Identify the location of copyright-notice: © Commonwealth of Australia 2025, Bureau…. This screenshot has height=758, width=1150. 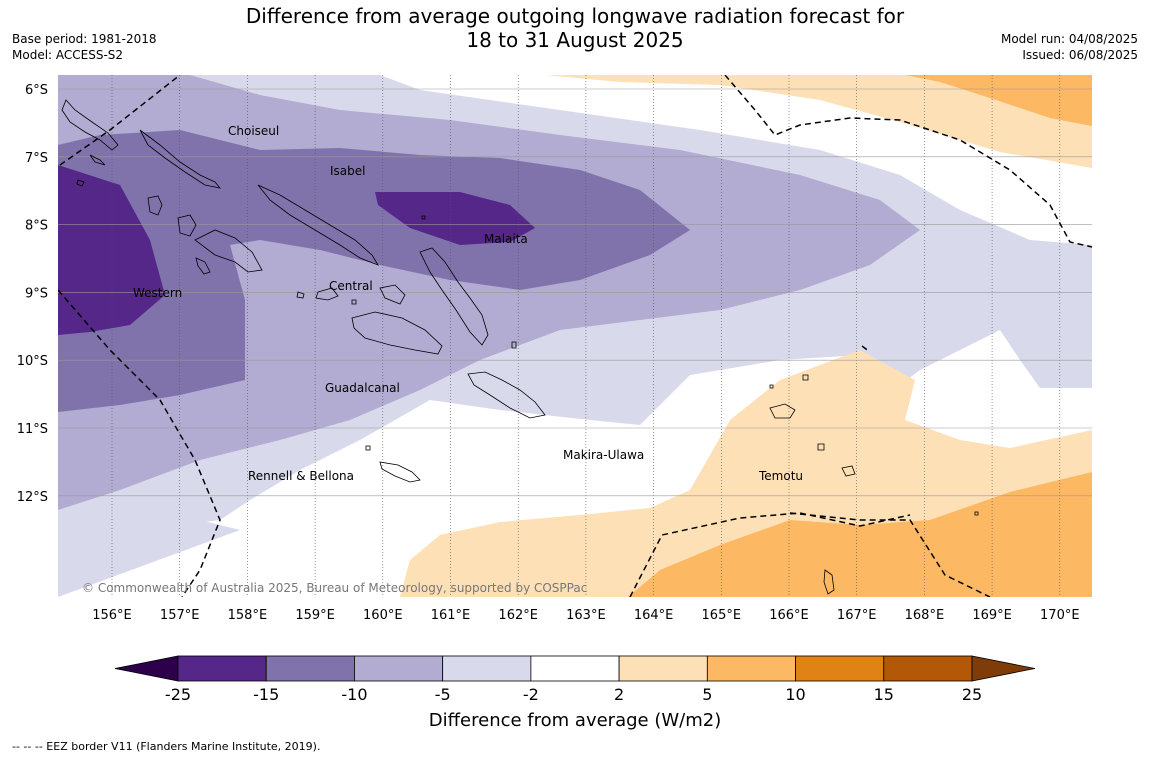
(334, 588).